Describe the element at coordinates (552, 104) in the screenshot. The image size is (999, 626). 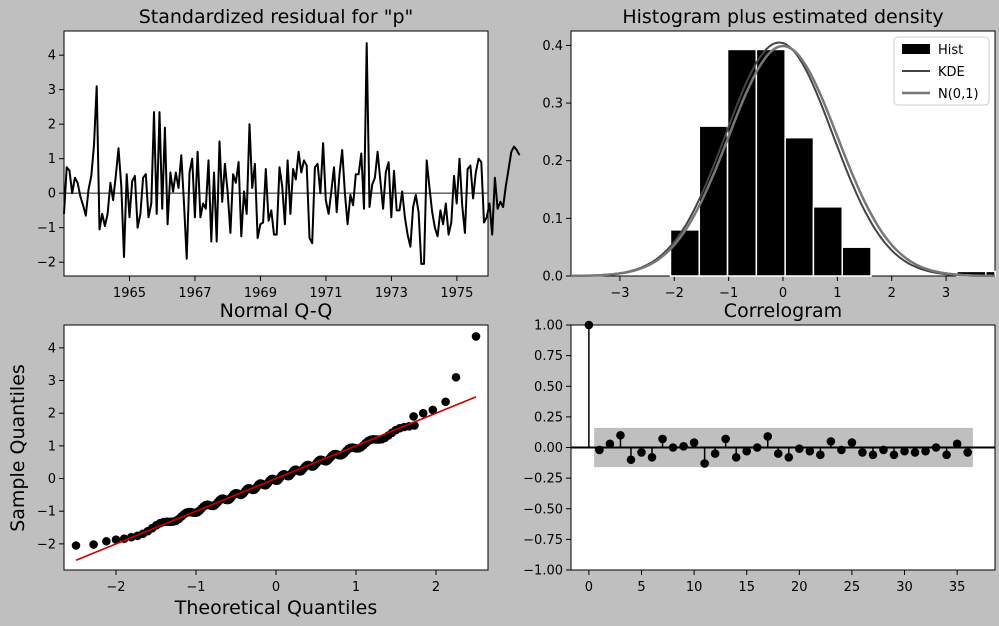
I see `y-tick-label: 0.3` at that location.